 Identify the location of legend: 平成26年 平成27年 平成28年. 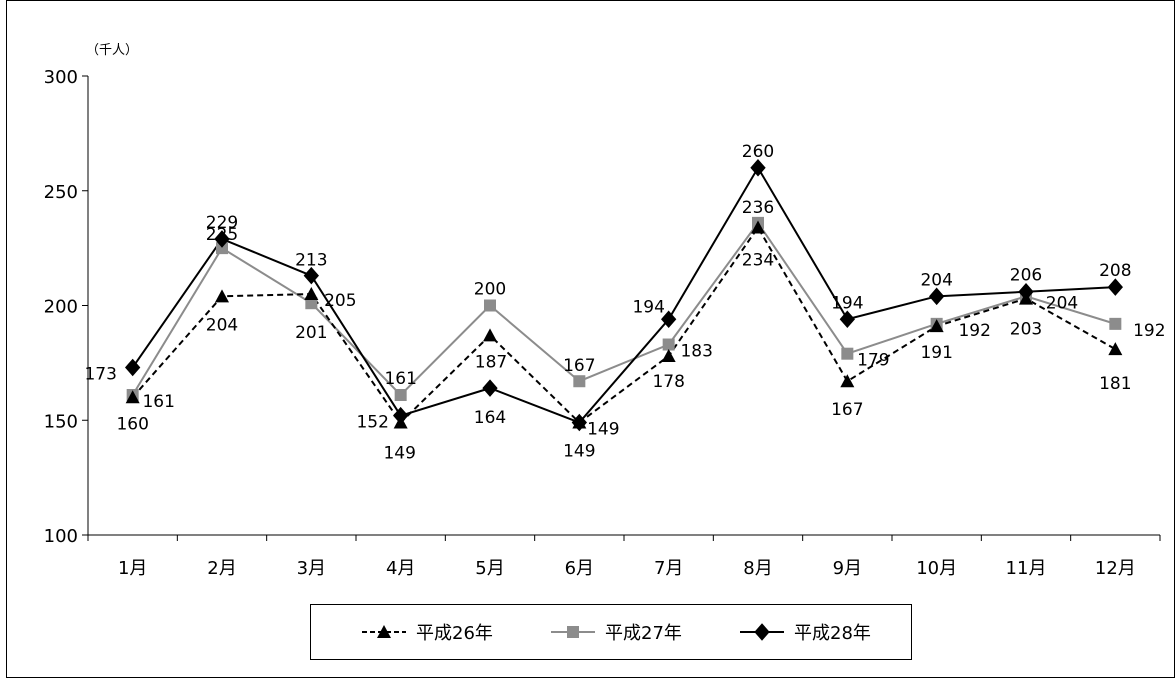
(611, 632).